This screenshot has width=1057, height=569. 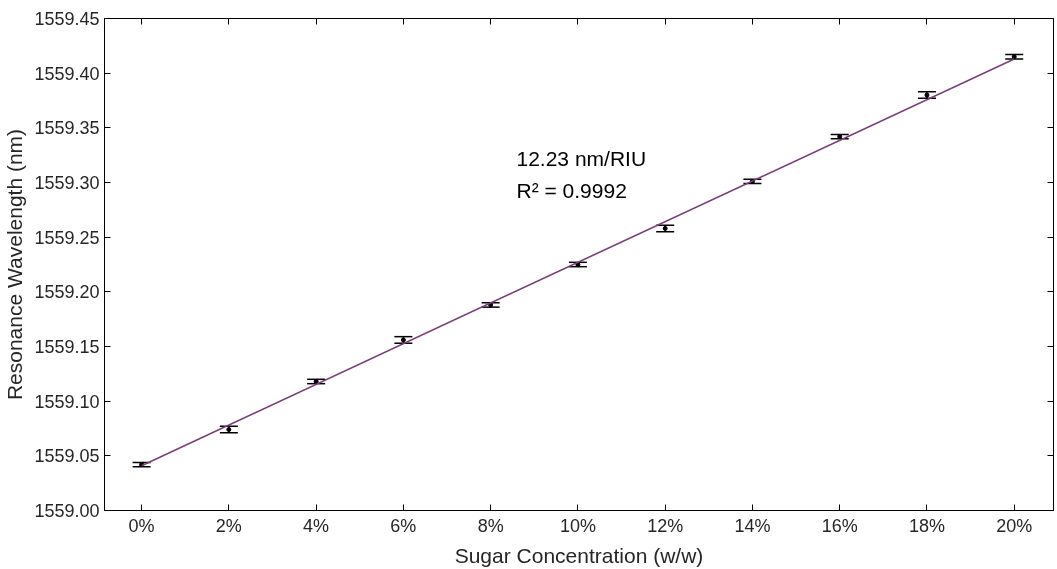 What do you see at coordinates (579, 555) in the screenshot?
I see `x-axis-title: Sugar Concentration (w/w)` at bounding box center [579, 555].